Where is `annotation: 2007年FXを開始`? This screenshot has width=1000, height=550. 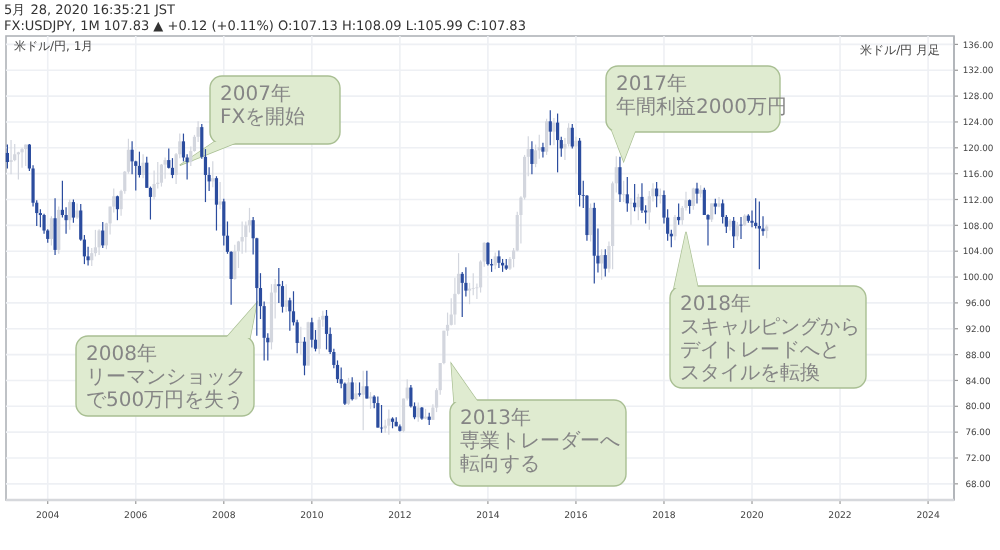 annotation: 2007年FXを開始 is located at coordinates (263, 105).